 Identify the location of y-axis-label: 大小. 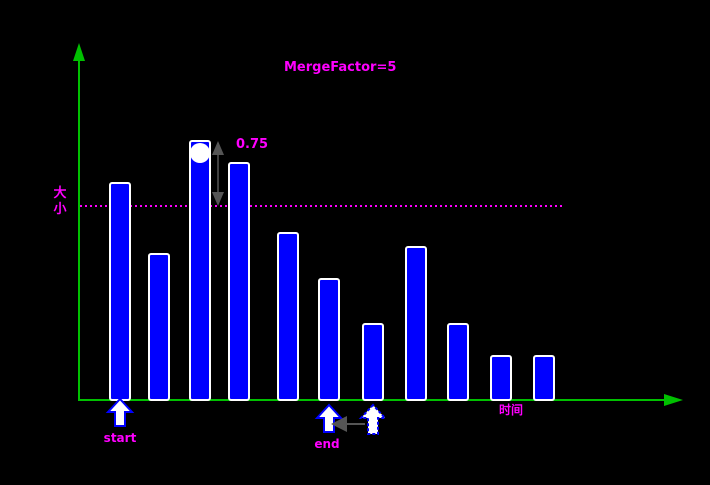
(59, 201).